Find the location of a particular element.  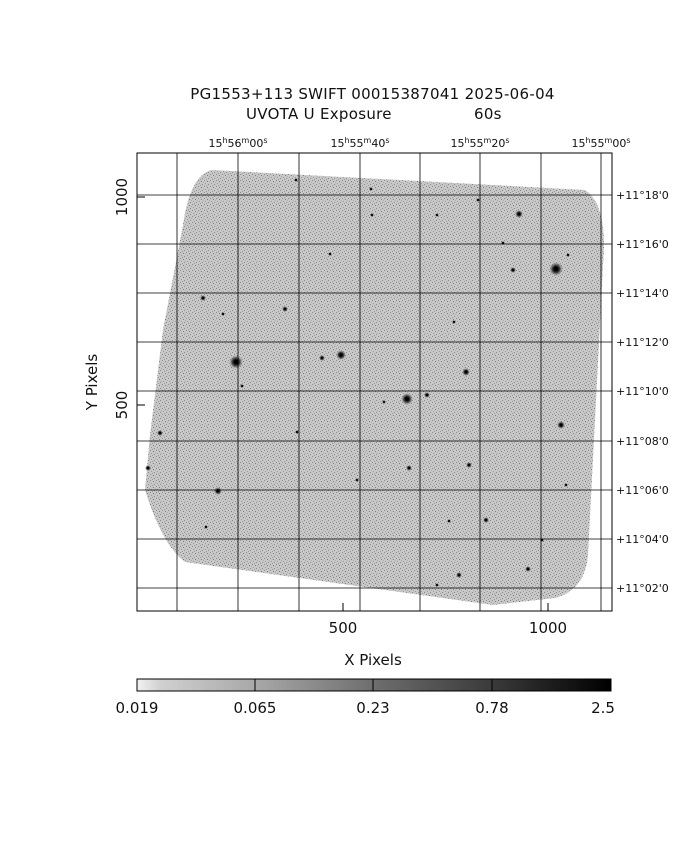

colorbar-tick-label: 0.23 is located at coordinates (372, 708).